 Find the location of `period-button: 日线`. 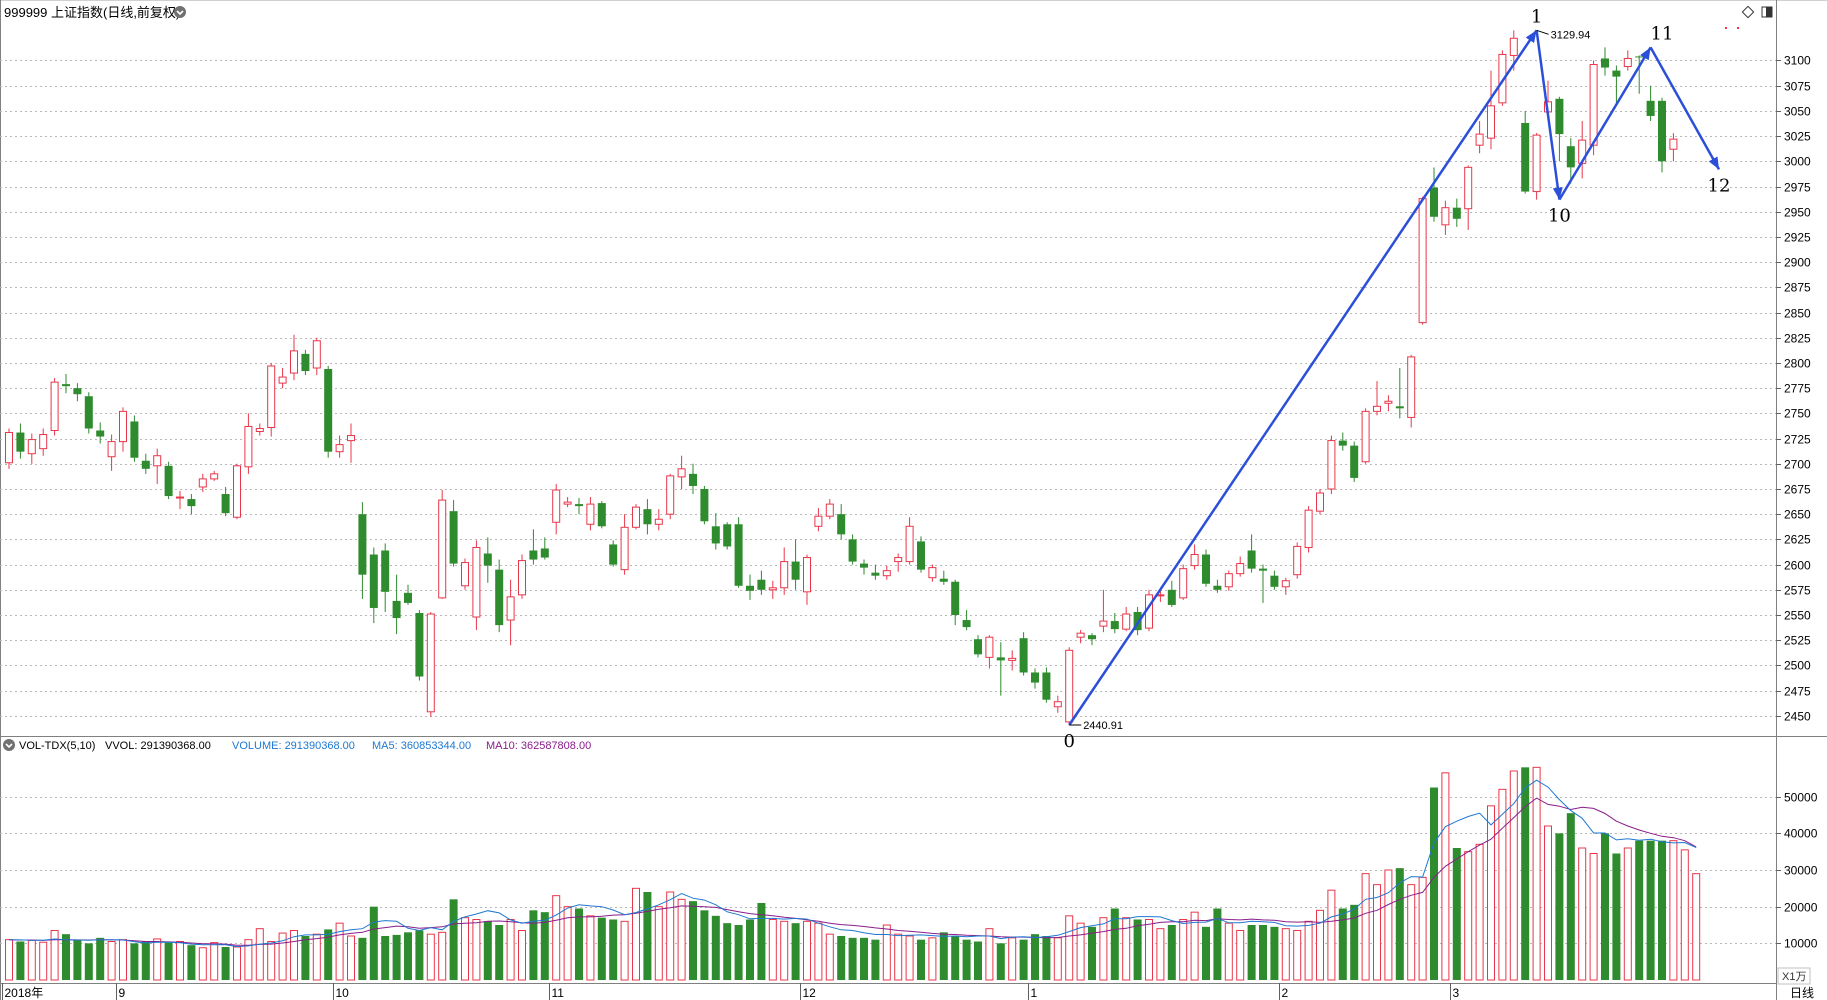

period-button: 日线 is located at coordinates (1802, 993).